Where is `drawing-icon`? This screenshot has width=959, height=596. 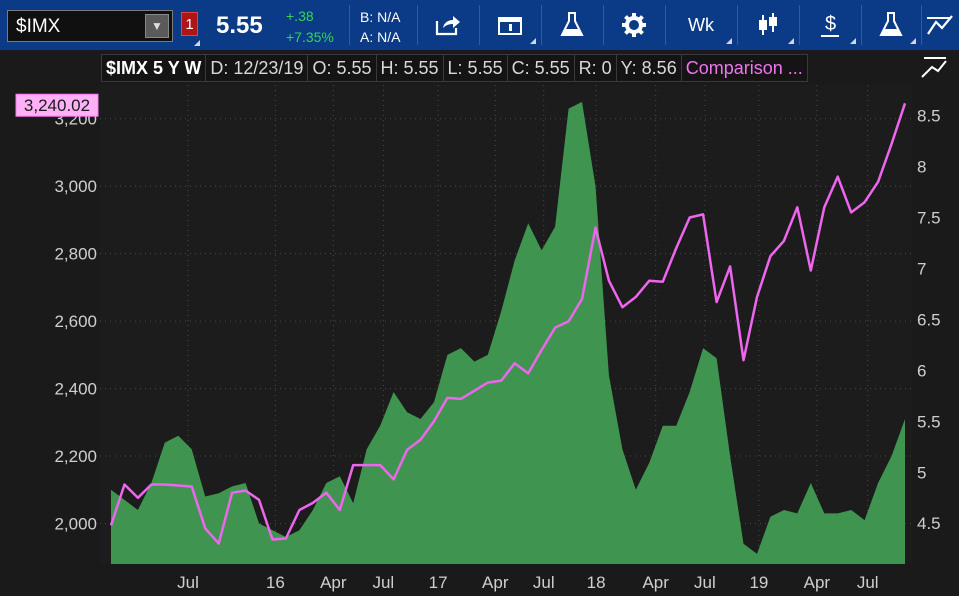
drawing-icon is located at coordinates (940, 25).